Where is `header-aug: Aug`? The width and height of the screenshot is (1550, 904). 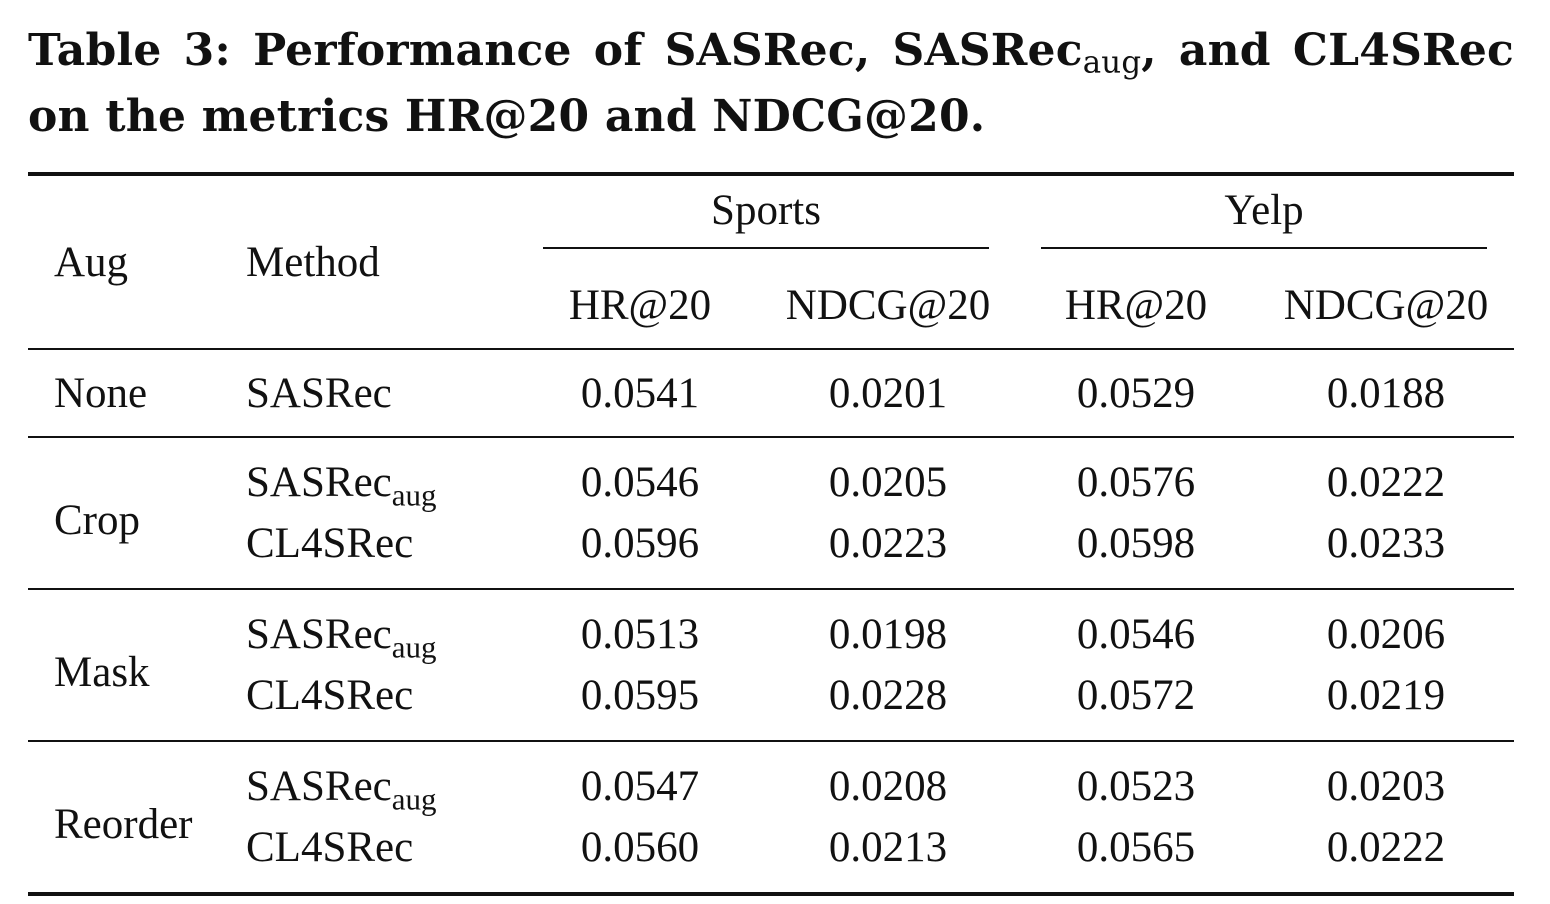 header-aug: Aug is located at coordinates (91, 262).